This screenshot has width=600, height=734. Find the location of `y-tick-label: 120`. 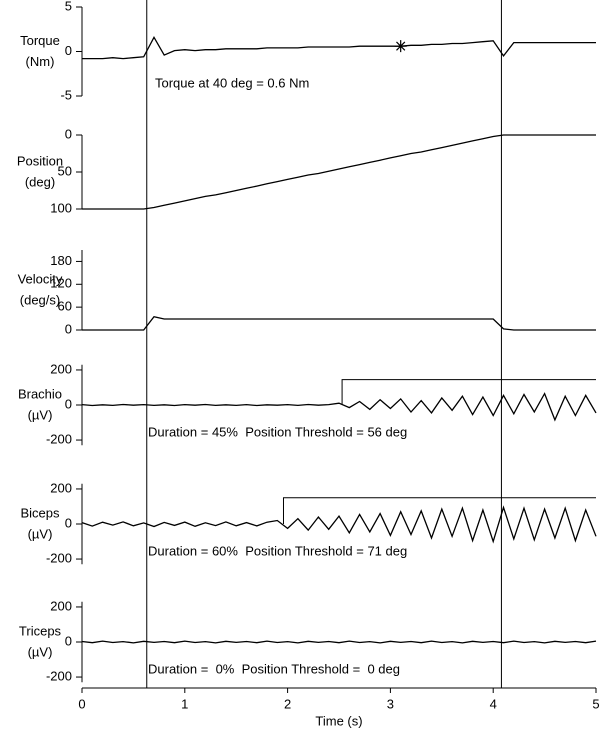

y-tick-label: 120 is located at coordinates (61, 283).